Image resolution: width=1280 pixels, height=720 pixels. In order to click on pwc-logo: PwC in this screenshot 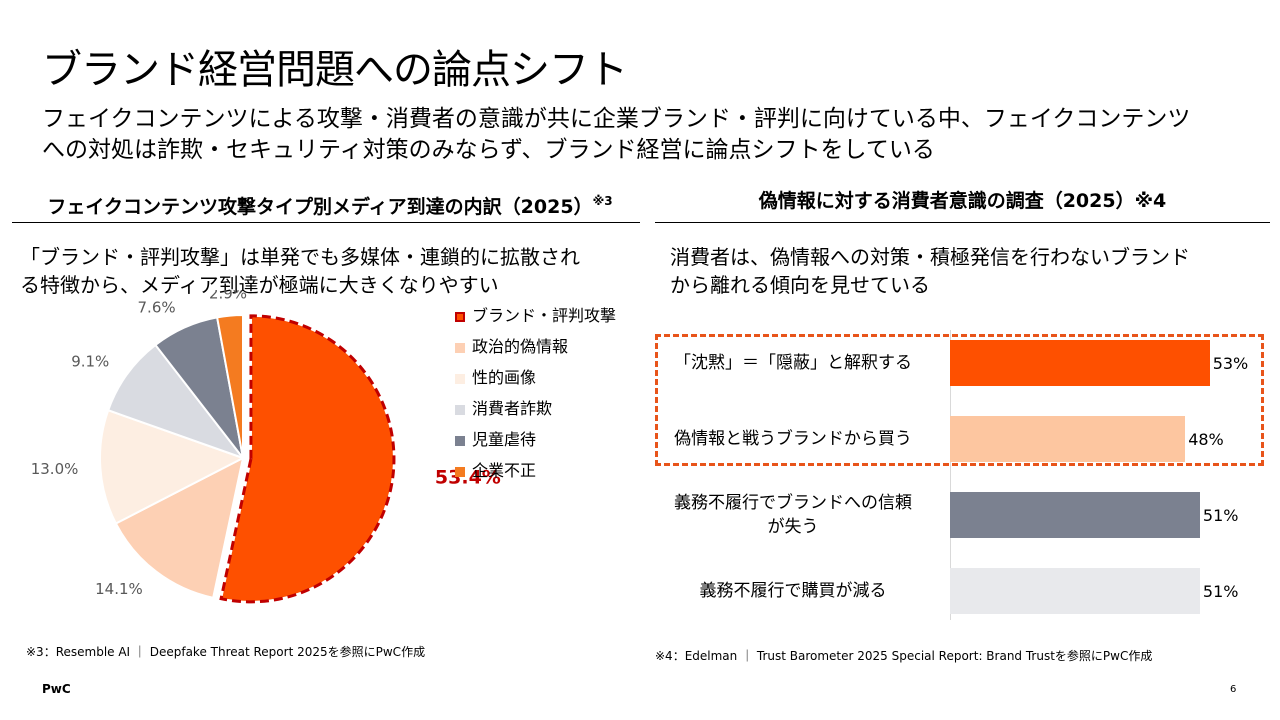, I will do `click(56, 689)`.